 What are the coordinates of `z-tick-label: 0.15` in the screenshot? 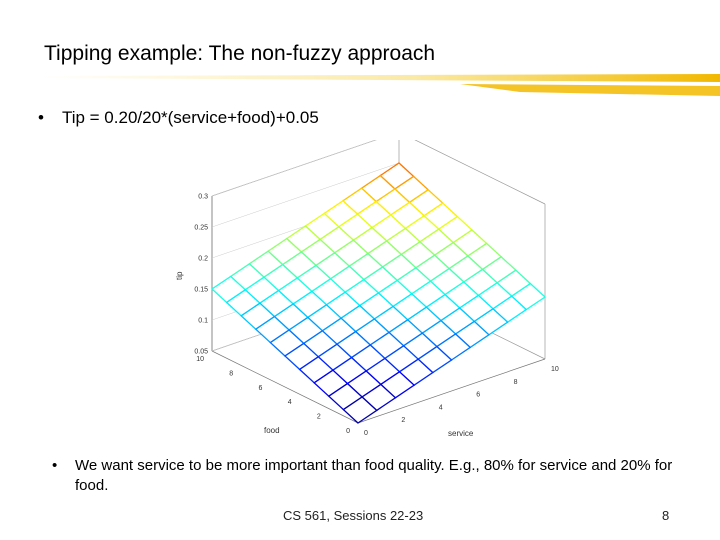 It's located at (201, 290).